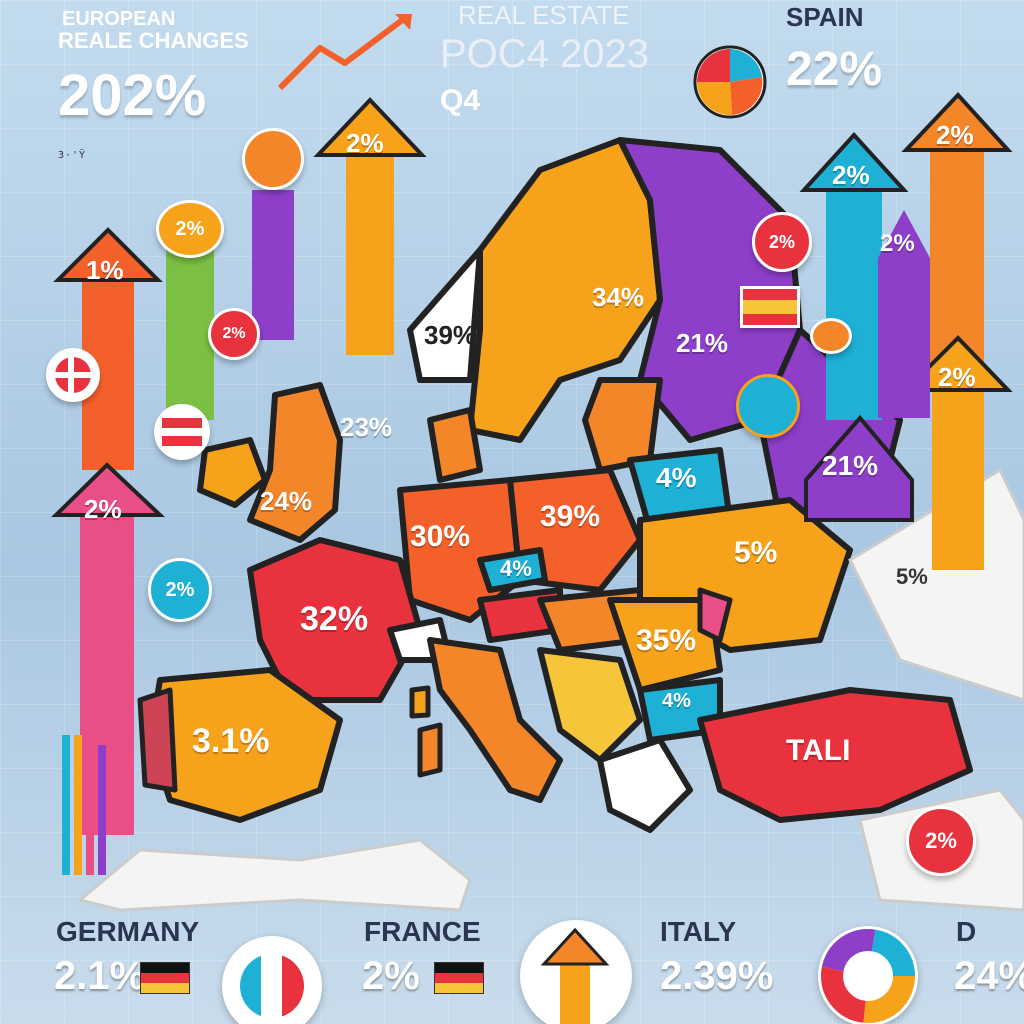  I want to click on header-big-value: 202%, so click(132, 95).